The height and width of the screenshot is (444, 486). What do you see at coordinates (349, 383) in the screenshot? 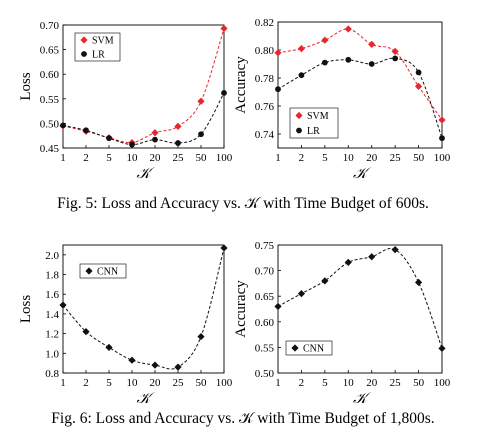
I see `x-tick-label: 10` at bounding box center [349, 383].